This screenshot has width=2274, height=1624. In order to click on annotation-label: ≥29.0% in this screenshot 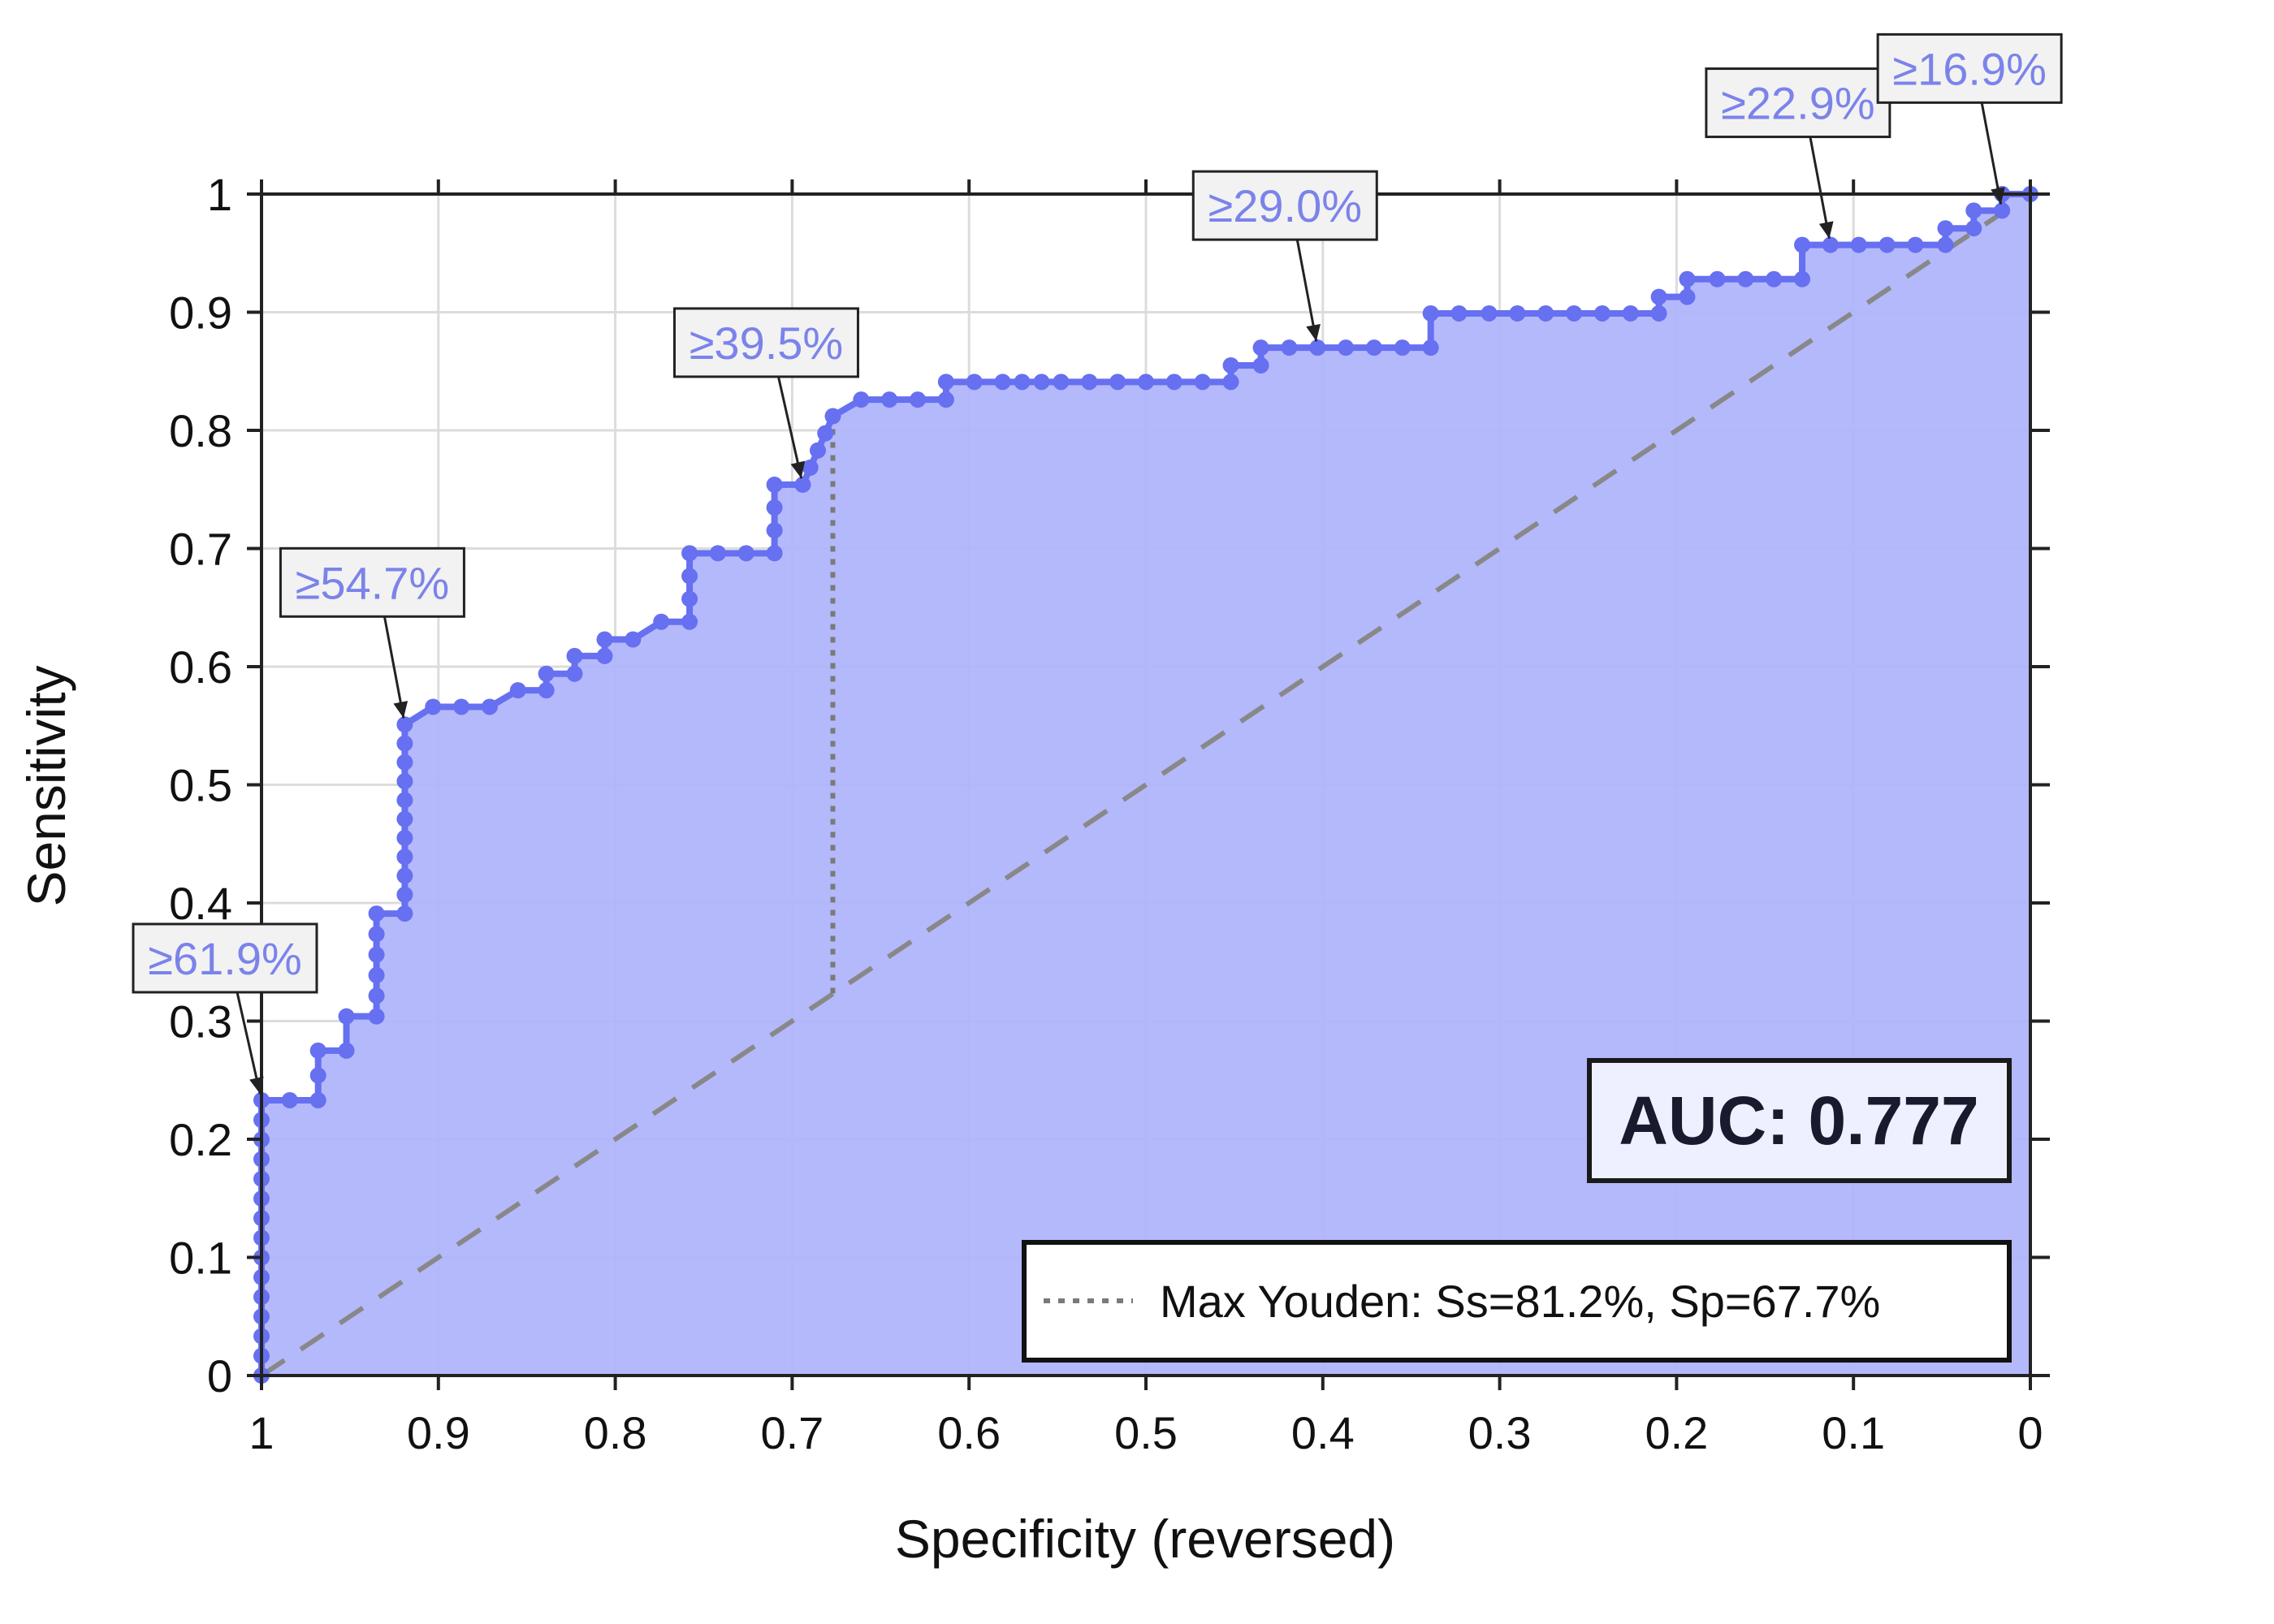, I will do `click(1285, 206)`.